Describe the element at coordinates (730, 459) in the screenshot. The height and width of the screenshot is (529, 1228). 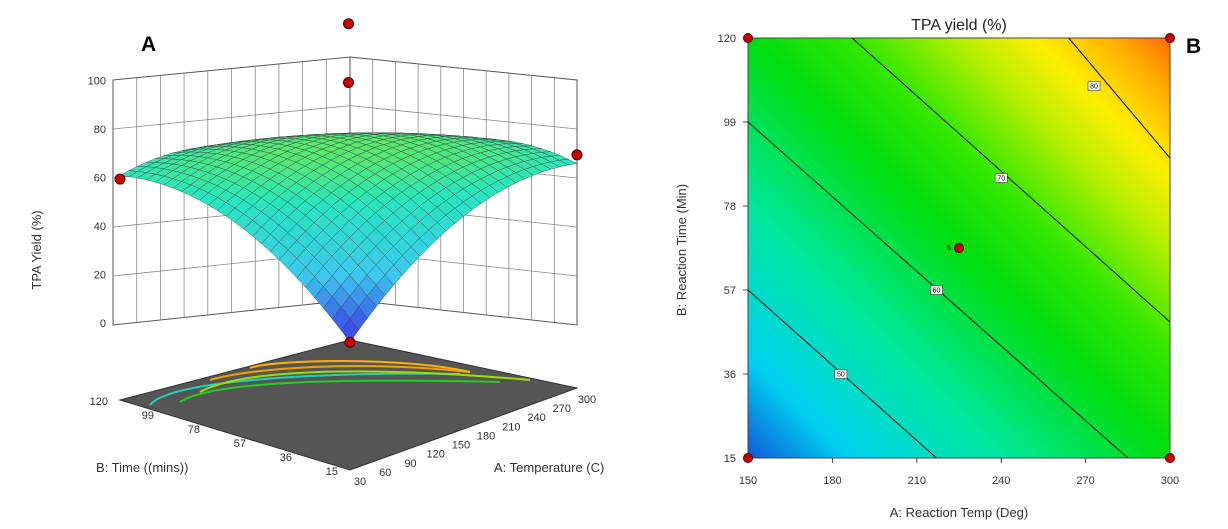
I see `y-tick-label: 15` at that location.